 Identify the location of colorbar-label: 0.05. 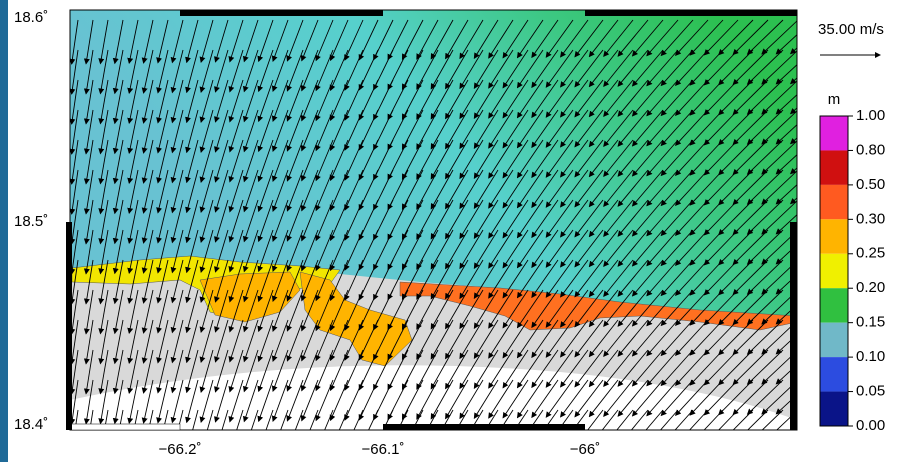
(870, 391).